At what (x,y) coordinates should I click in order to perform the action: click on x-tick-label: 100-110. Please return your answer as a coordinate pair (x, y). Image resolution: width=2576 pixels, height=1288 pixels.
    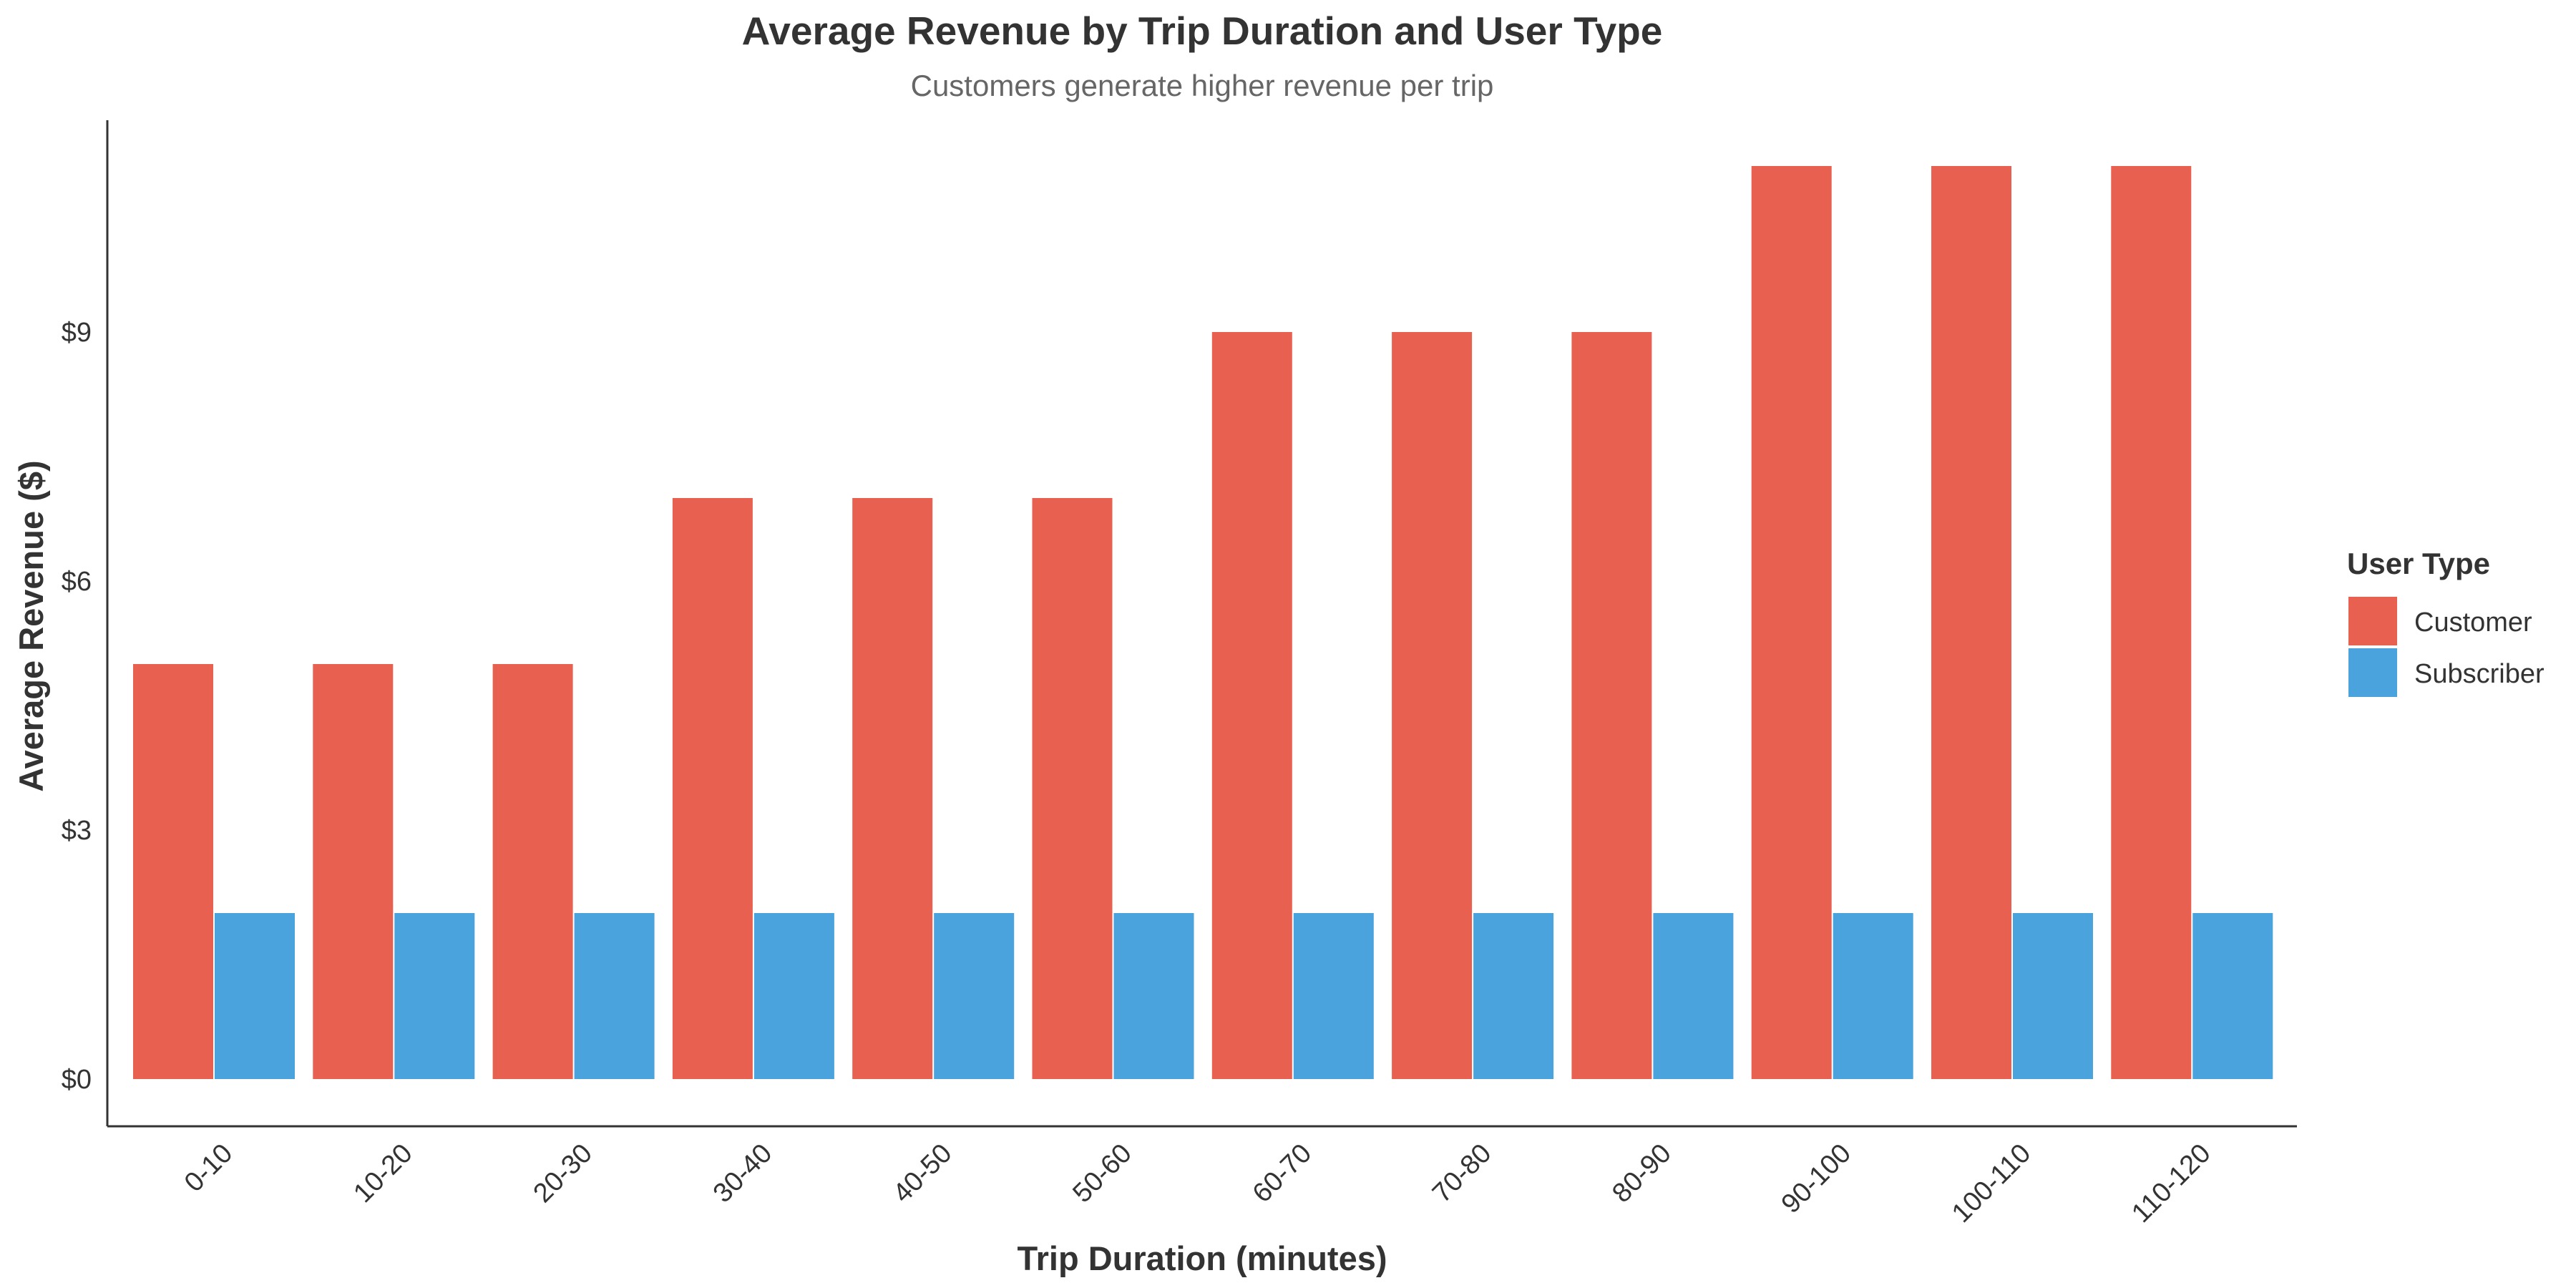
    Looking at the image, I should click on (1991, 1183).